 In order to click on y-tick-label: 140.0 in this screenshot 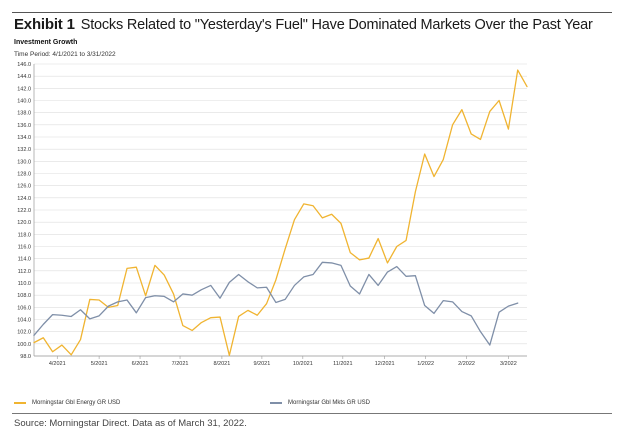, I will do `click(24, 102)`.